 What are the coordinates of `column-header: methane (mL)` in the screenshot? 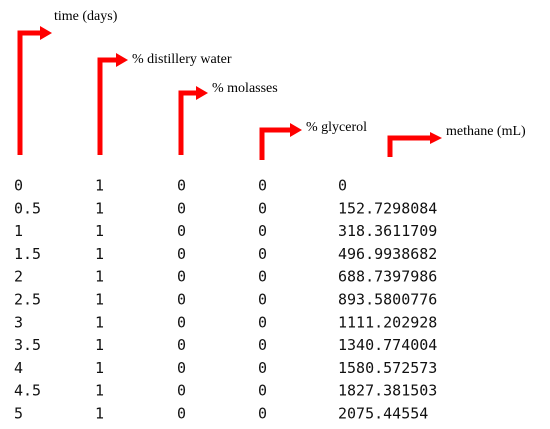 It's located at (486, 131).